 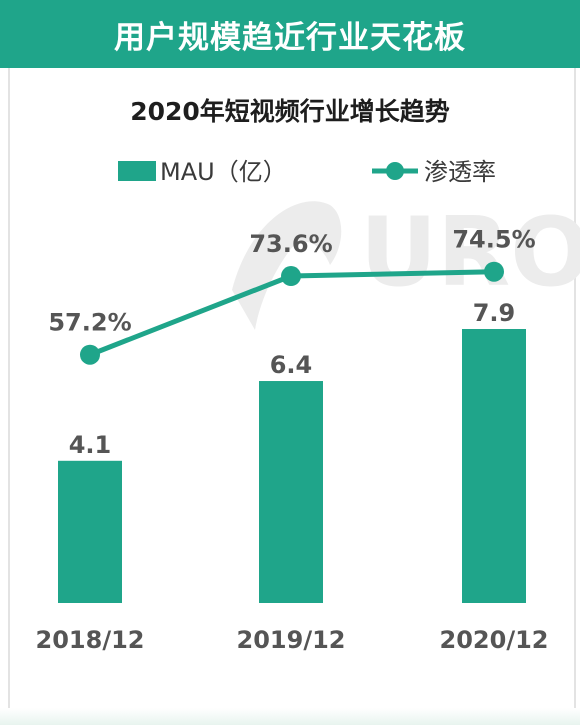 I want to click on bar-value-label: 6.4, so click(x=291, y=365).